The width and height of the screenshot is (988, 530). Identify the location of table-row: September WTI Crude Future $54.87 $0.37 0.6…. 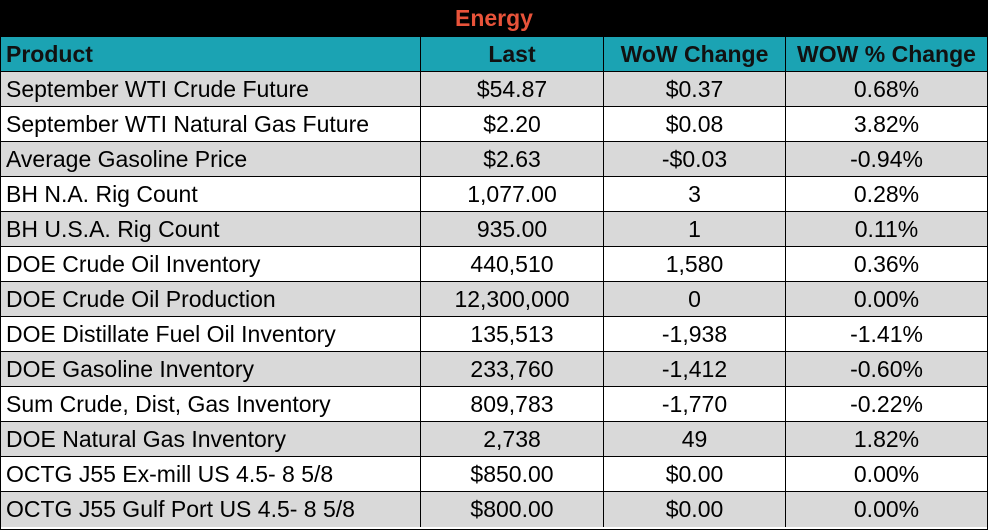
(494, 89).